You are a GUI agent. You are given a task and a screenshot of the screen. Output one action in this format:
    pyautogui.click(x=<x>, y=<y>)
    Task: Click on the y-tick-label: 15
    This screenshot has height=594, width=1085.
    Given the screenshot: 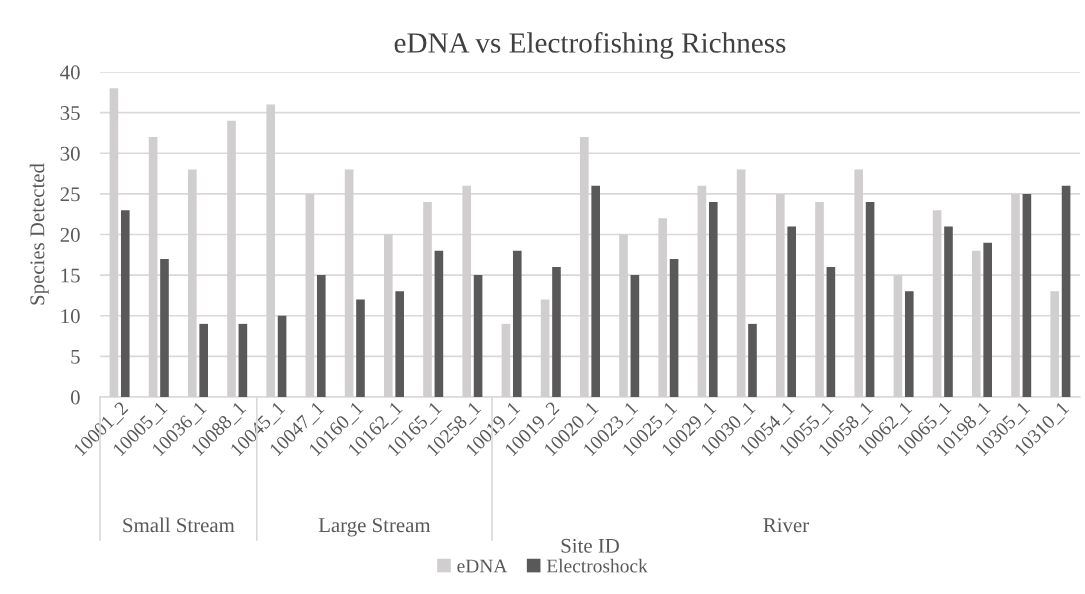 What is the action you would take?
    pyautogui.click(x=70, y=275)
    